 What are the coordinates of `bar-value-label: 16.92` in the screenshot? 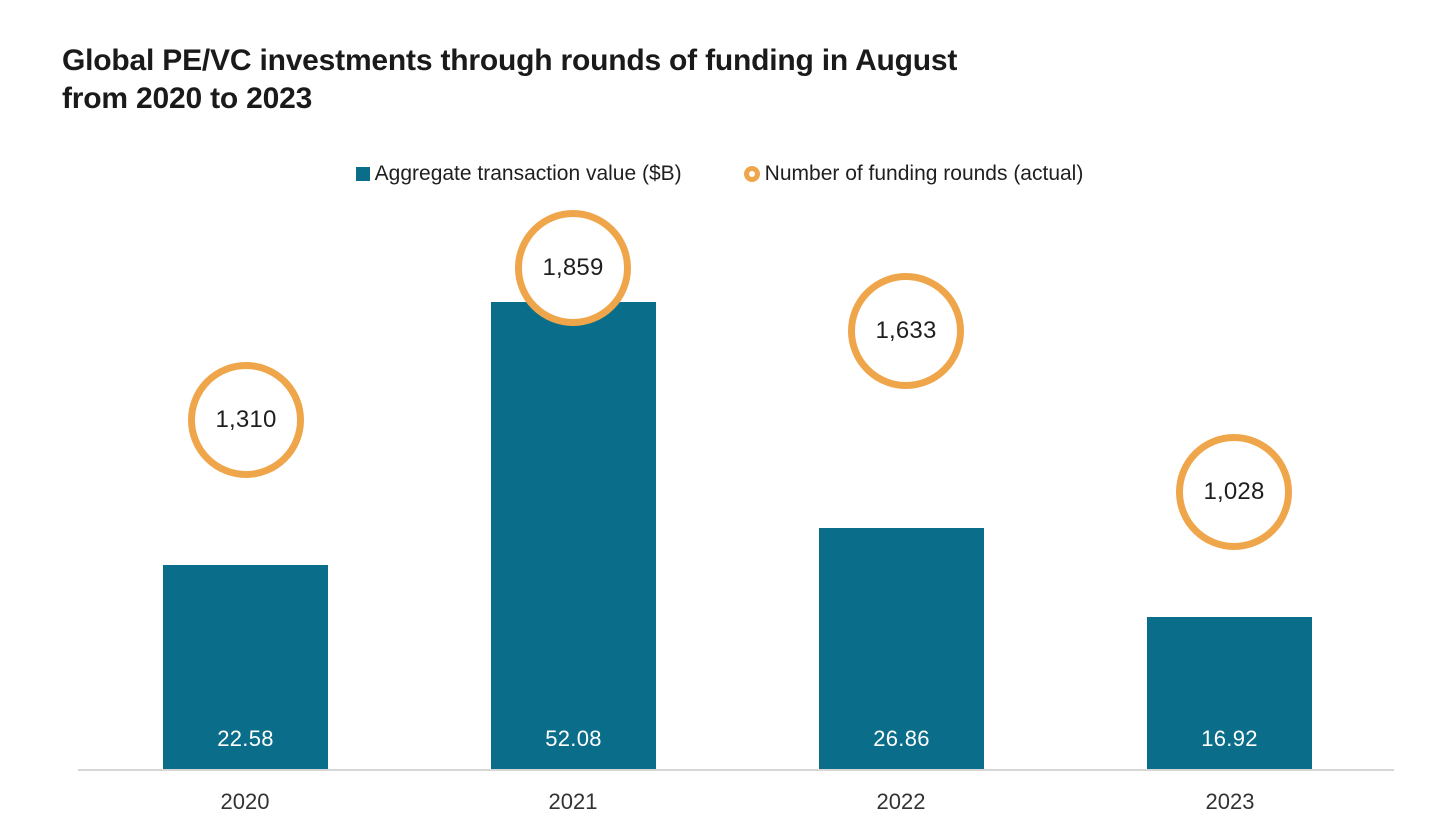 It's located at (1229, 738).